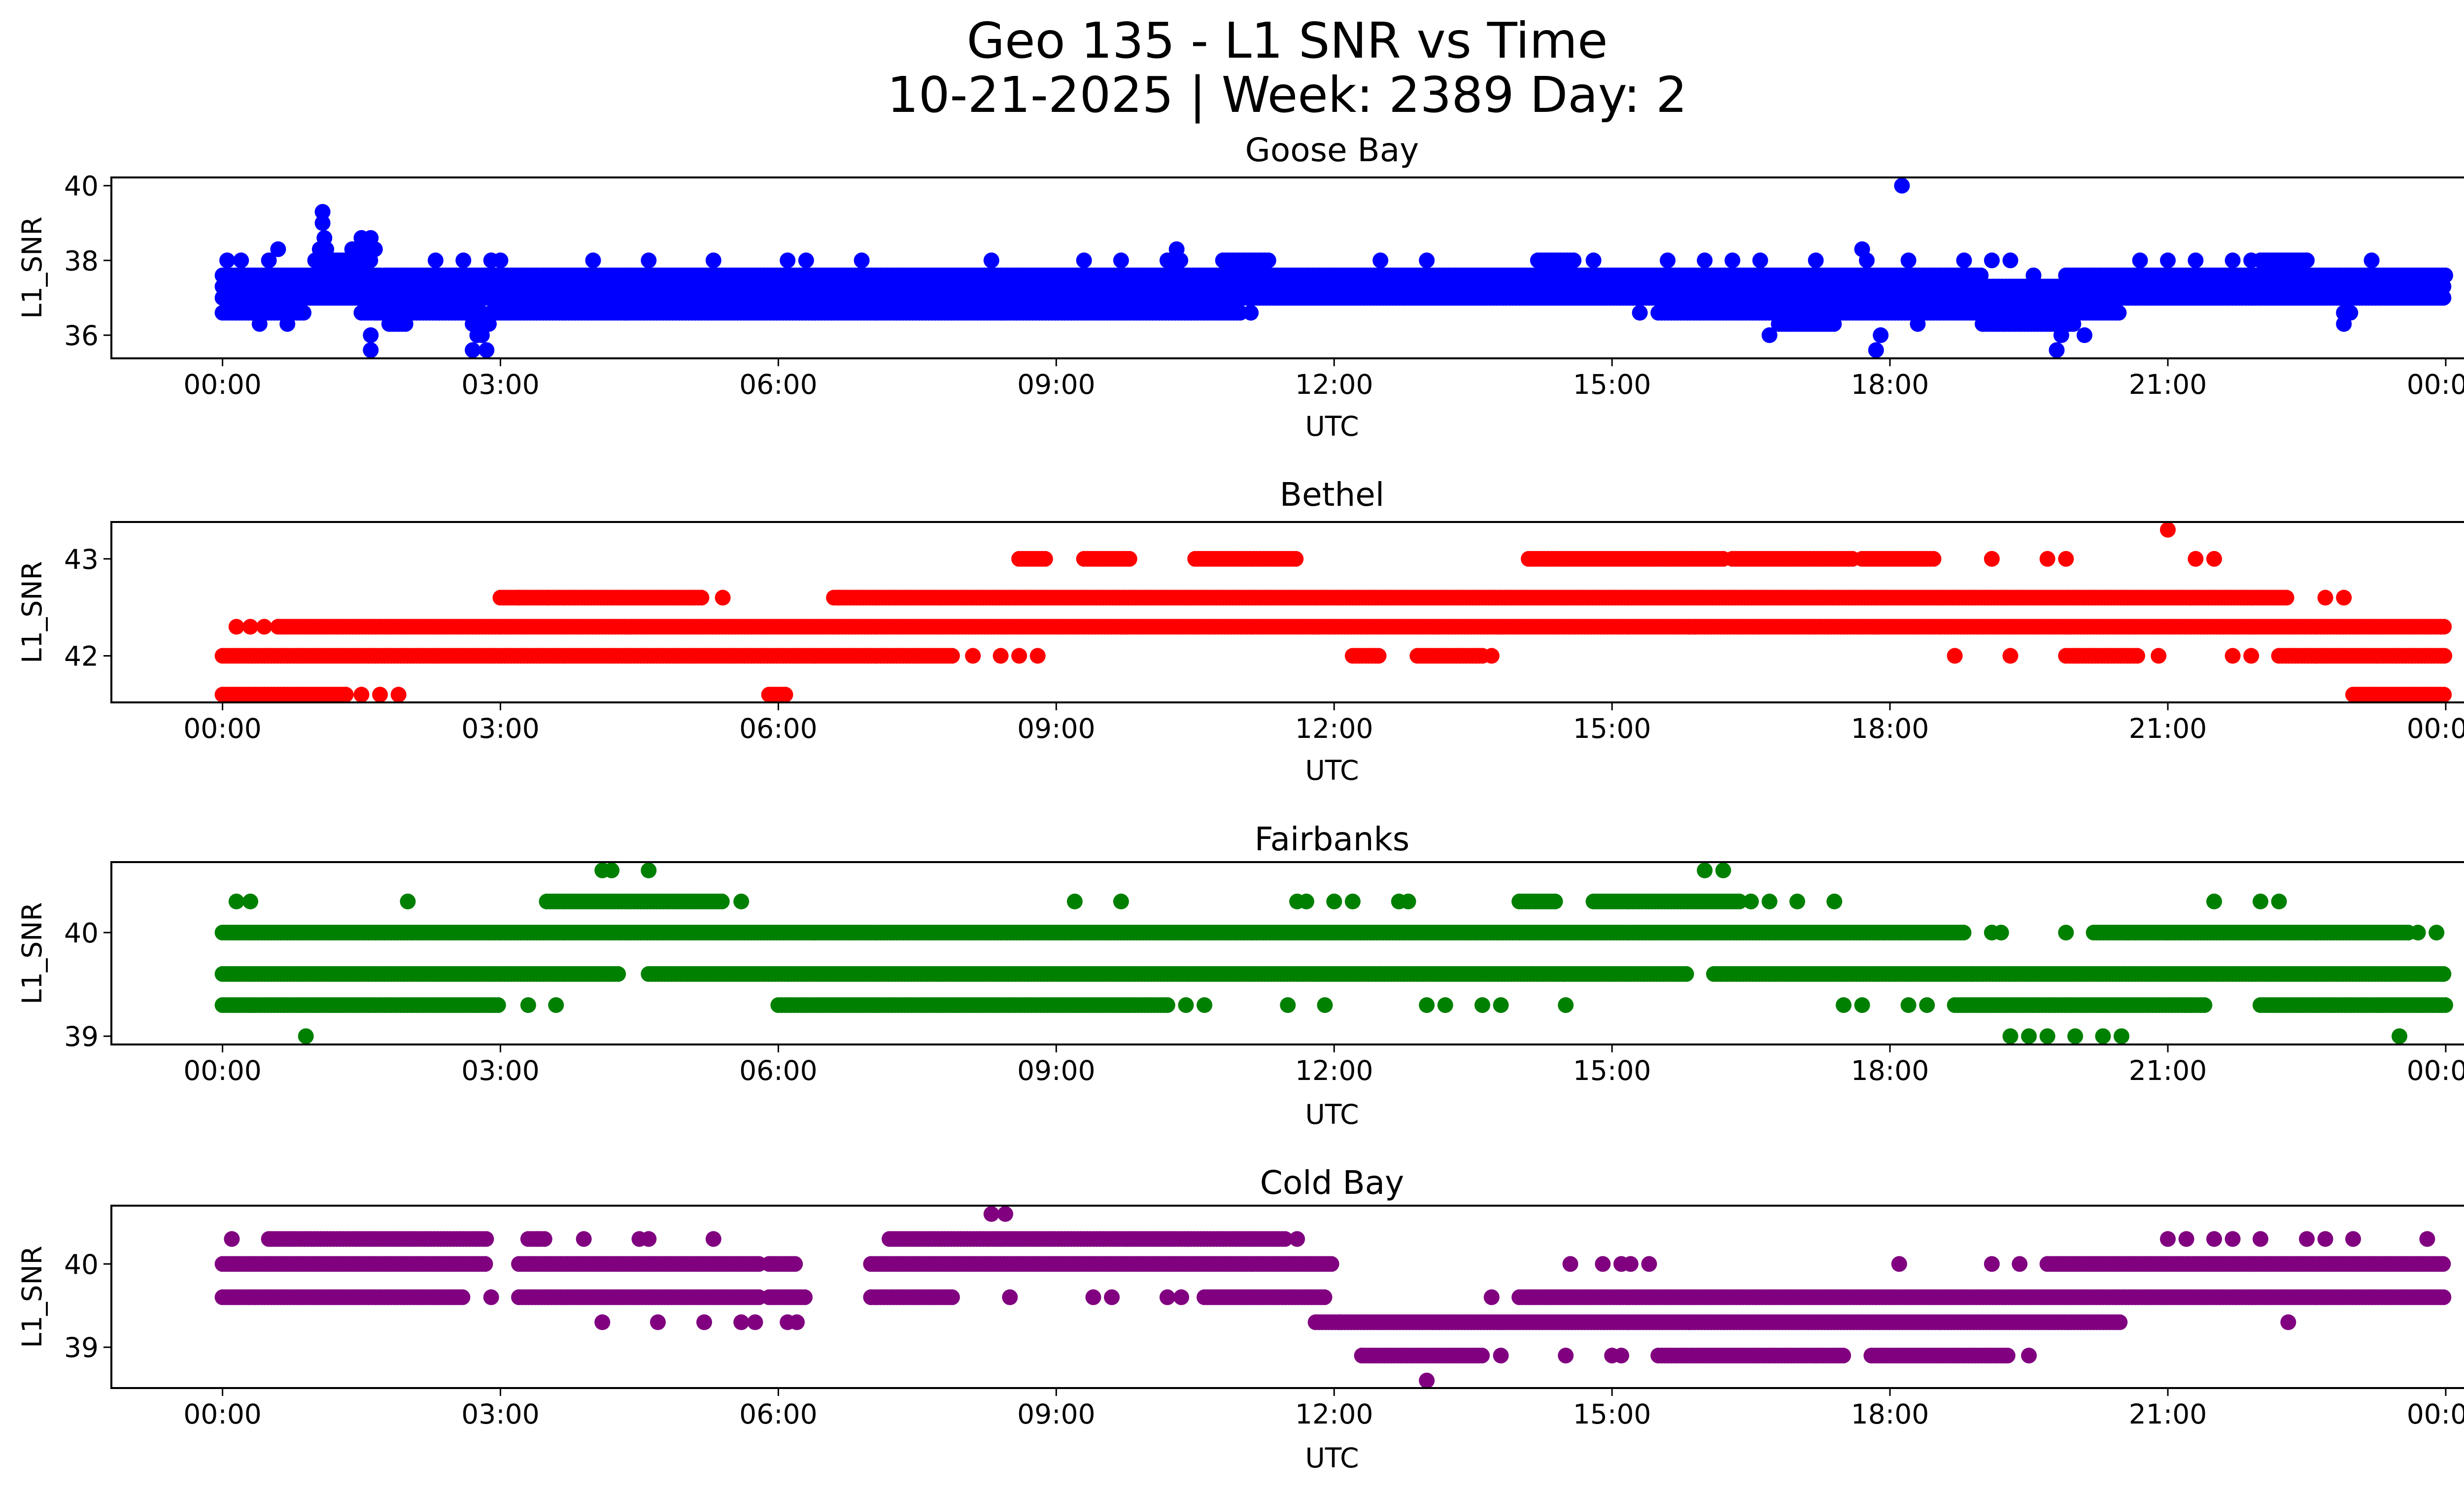  I want to click on x-tick-label: 06:00, so click(778, 384).